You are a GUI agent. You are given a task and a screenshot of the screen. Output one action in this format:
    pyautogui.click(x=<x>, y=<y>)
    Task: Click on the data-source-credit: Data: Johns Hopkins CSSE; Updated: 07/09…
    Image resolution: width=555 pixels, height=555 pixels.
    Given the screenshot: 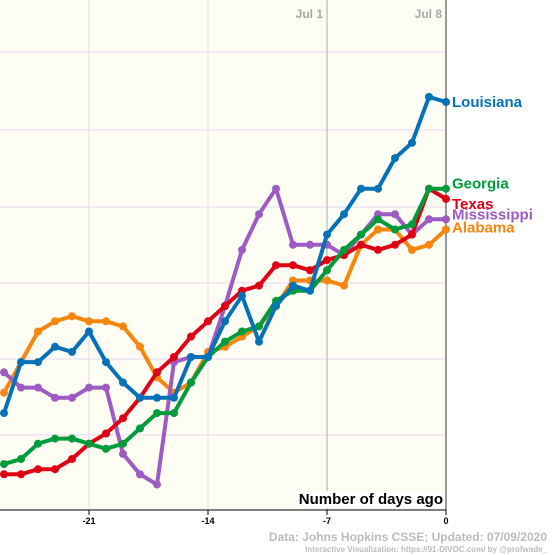 What is the action you would take?
    pyautogui.click(x=407, y=537)
    